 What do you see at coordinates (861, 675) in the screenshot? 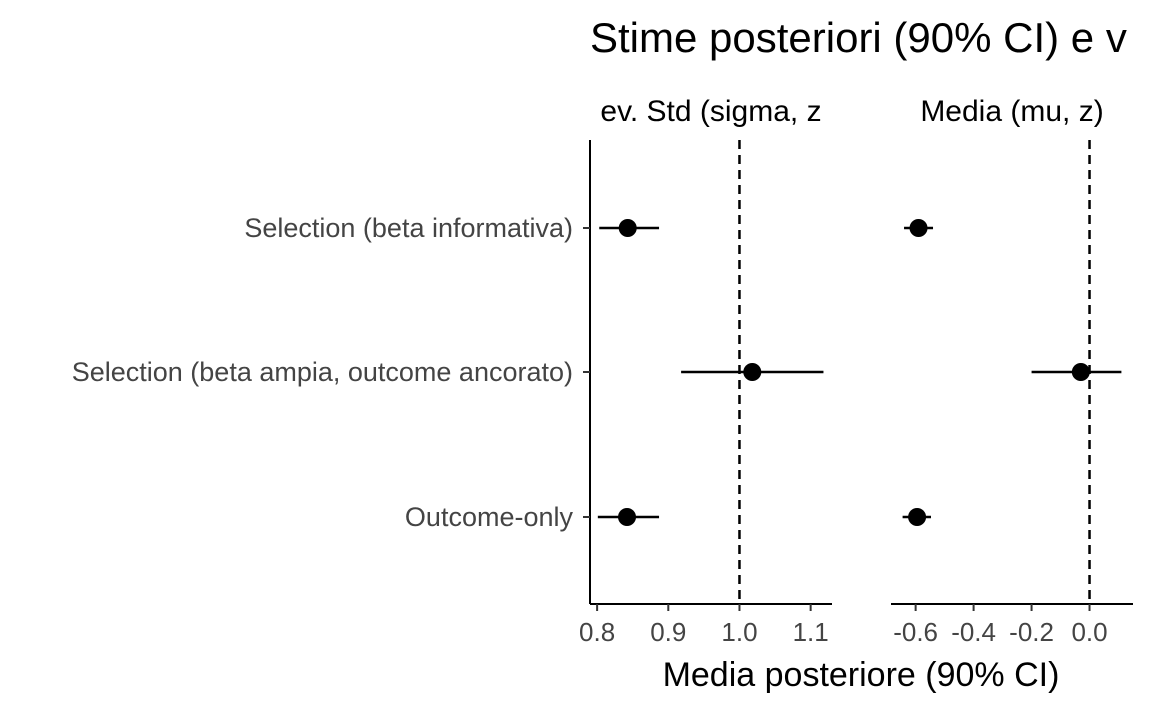
I see `x-axis-title: Media posteriore (90% CI)` at bounding box center [861, 675].